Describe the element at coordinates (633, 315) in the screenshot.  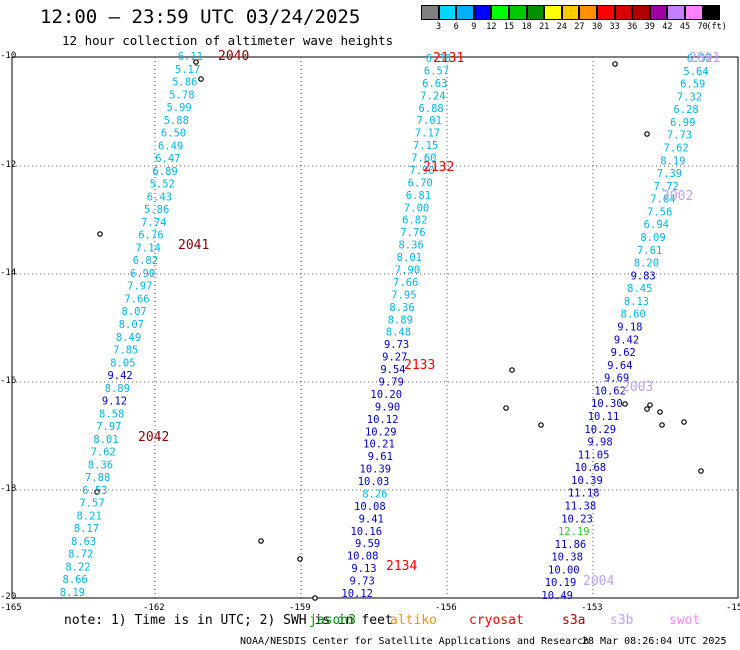
I see `wave-height-label: 8.60` at that location.